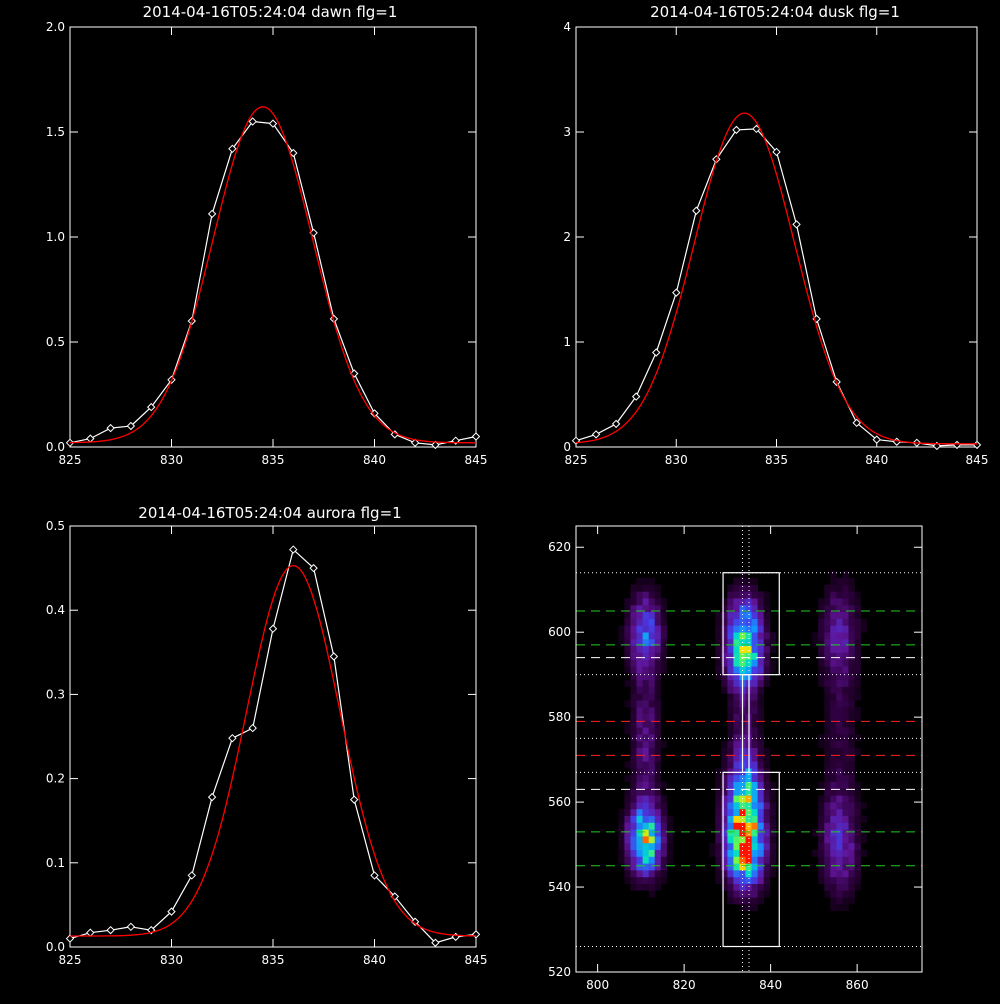 The image size is (1000, 1004). What do you see at coordinates (977, 460) in the screenshot?
I see `x-tick-label: 845` at bounding box center [977, 460].